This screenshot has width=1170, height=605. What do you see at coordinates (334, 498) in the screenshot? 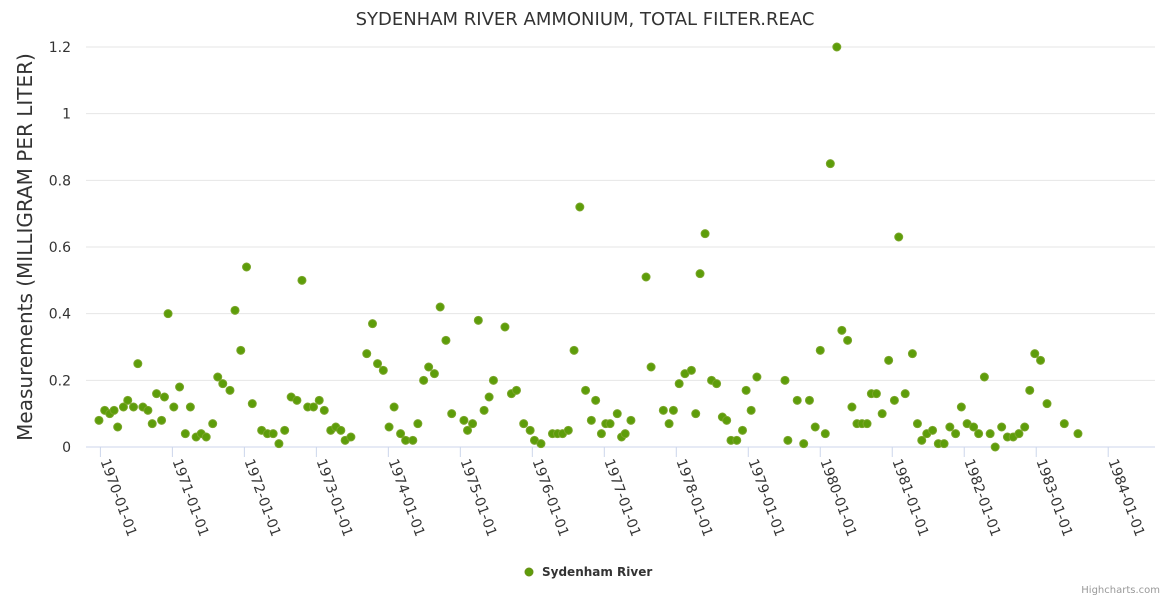
I see `x-tick-label: 1973-01-01` at bounding box center [334, 498].